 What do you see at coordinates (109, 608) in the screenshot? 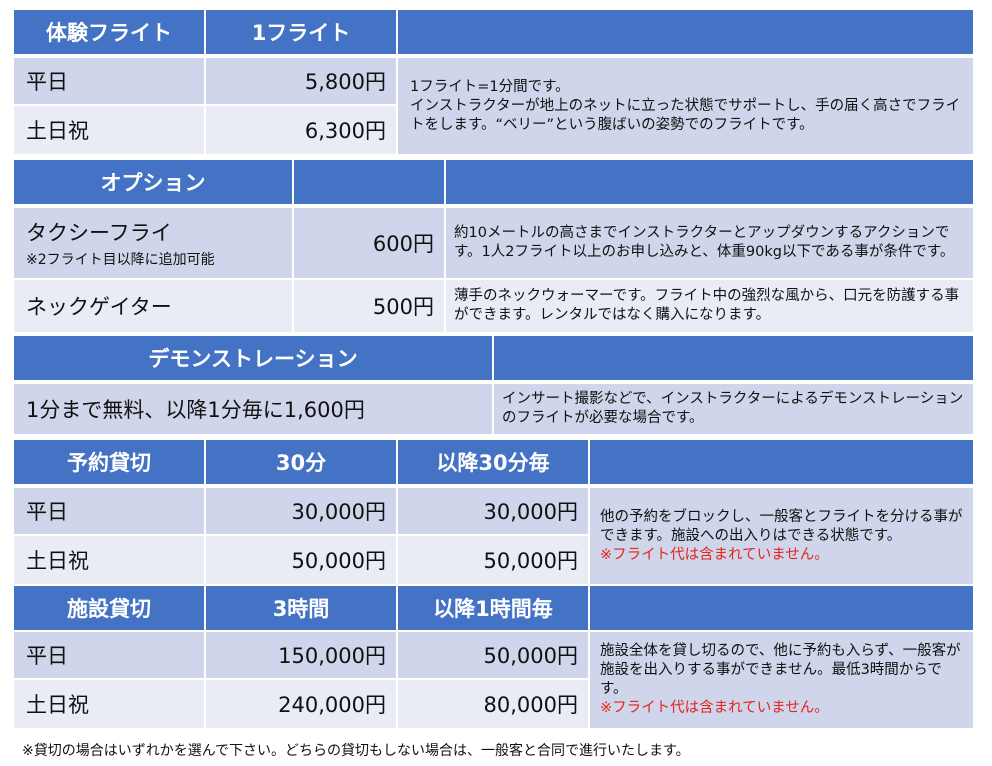
I see `facility-header: 施設貸切` at bounding box center [109, 608].